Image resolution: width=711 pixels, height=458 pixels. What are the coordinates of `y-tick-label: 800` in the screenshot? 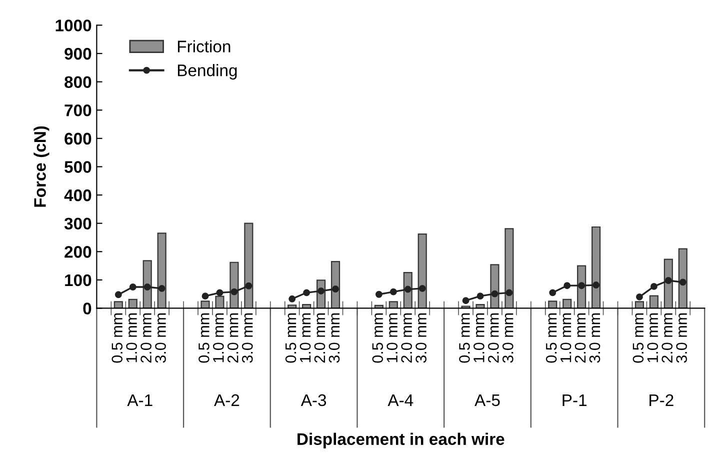 It's located at (78, 82).